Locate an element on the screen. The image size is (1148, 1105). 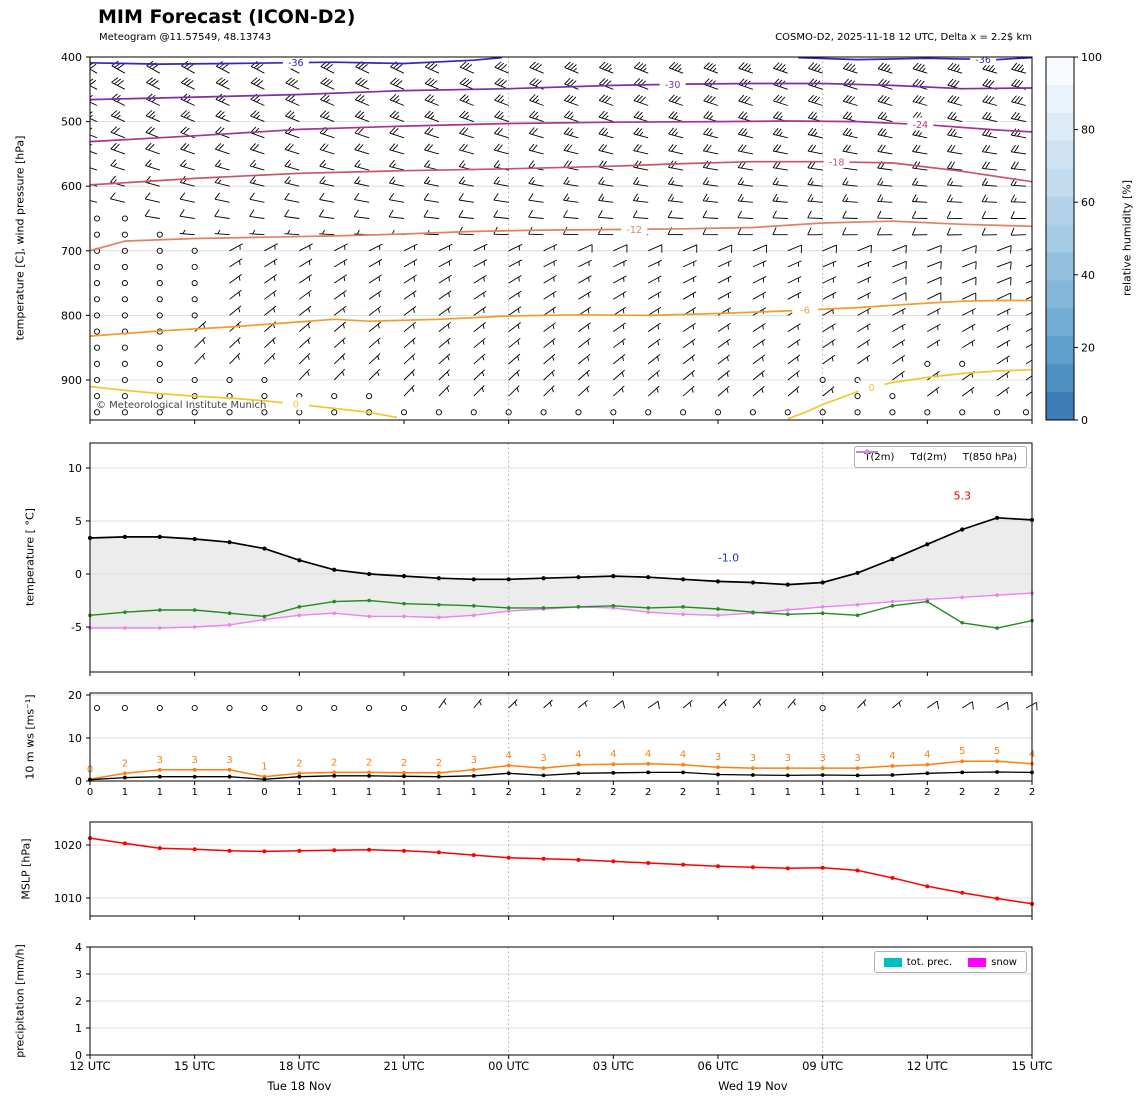
legend-label: T(2m) is located at coordinates (879, 457).